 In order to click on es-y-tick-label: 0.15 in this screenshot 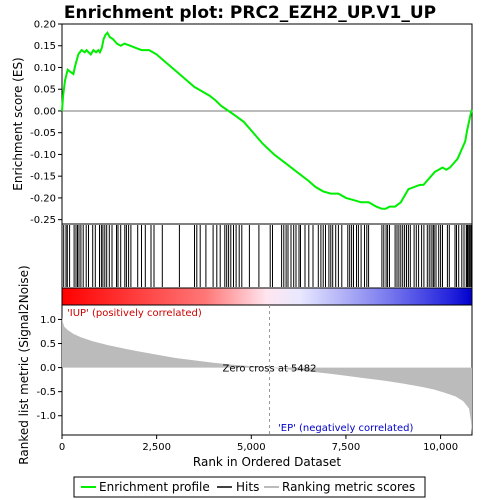, I will do `click(45, 46)`.